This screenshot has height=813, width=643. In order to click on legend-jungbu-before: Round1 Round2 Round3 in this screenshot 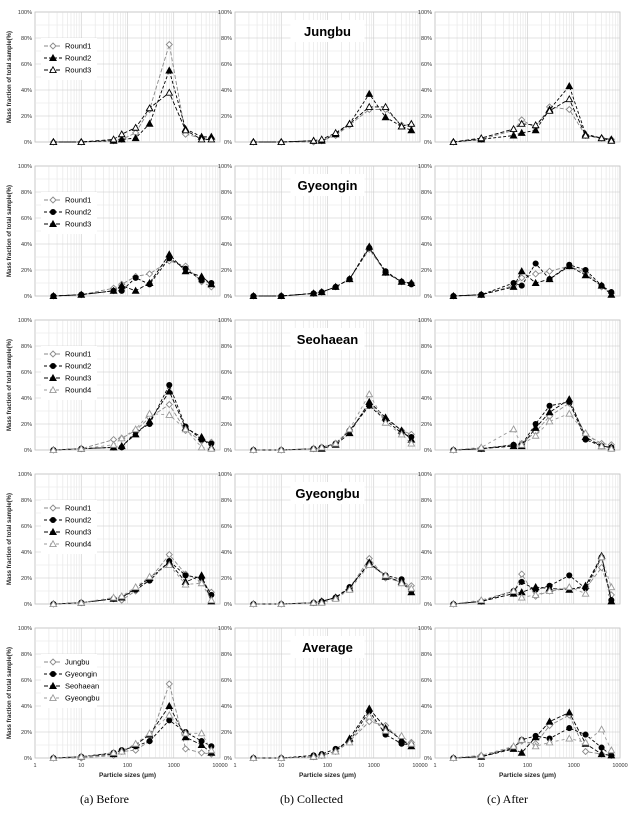, I will do `click(69, 59)`.